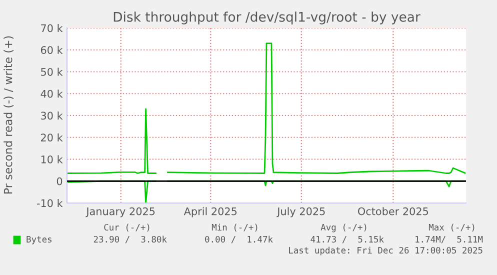 Image resolution: width=497 pixels, height=275 pixels. What do you see at coordinates (393, 211) in the screenshot?
I see `x-tick-label: October 2025` at bounding box center [393, 211].